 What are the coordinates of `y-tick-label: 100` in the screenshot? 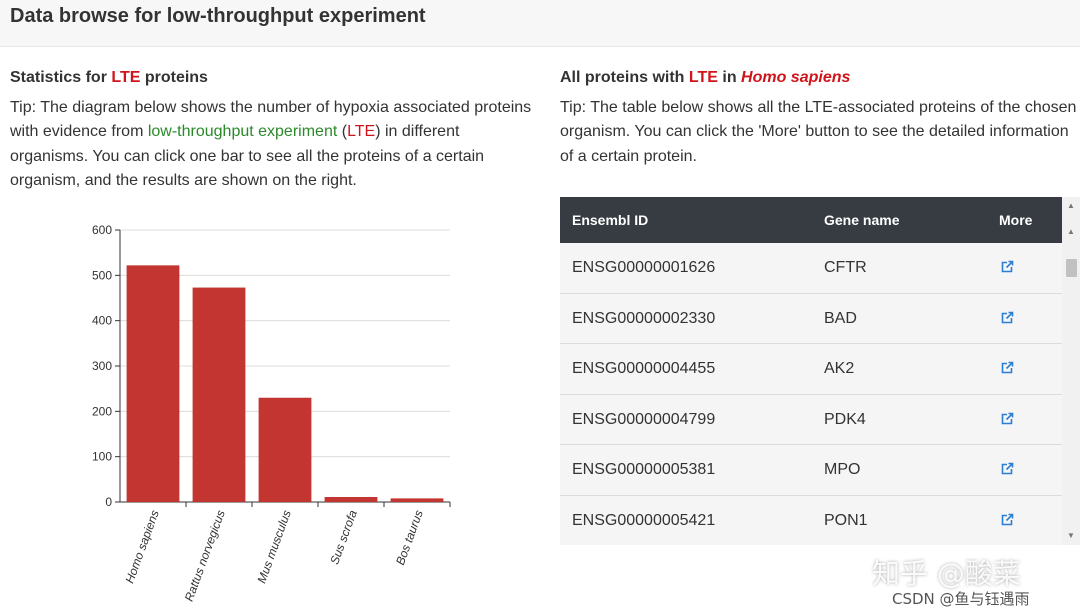 It's located at (102, 457).